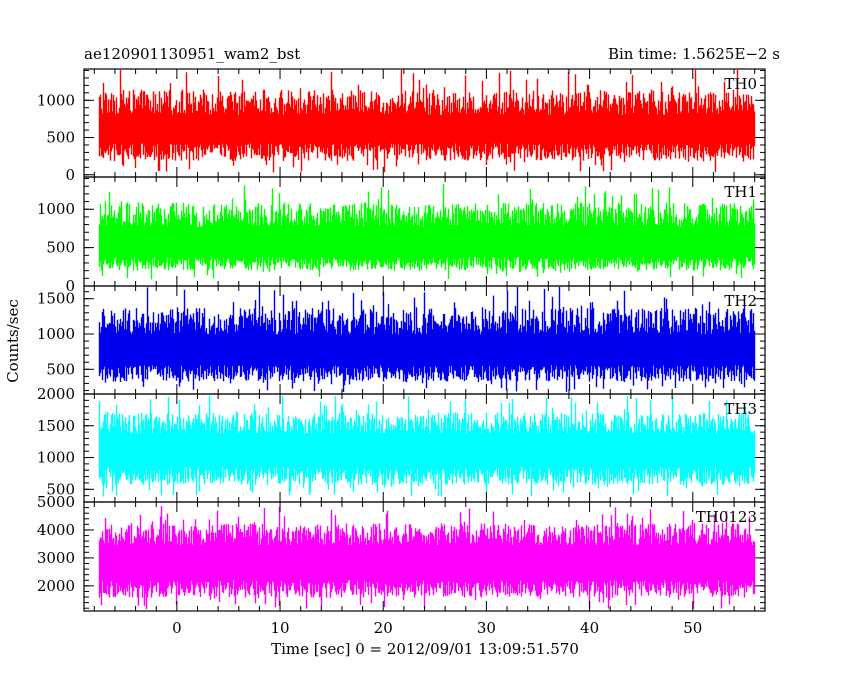 This screenshot has width=850, height=680. What do you see at coordinates (740, 192) in the screenshot?
I see `panel-label: TH1` at bounding box center [740, 192].